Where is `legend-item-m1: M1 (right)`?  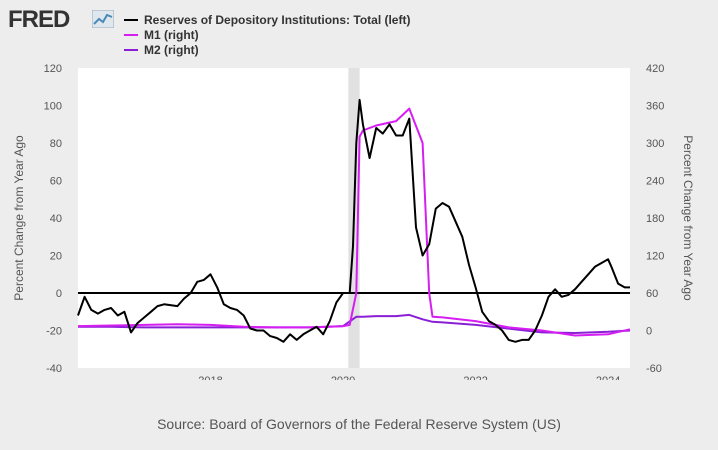
legend-item-m1: M1 (right) is located at coordinates (267, 34).